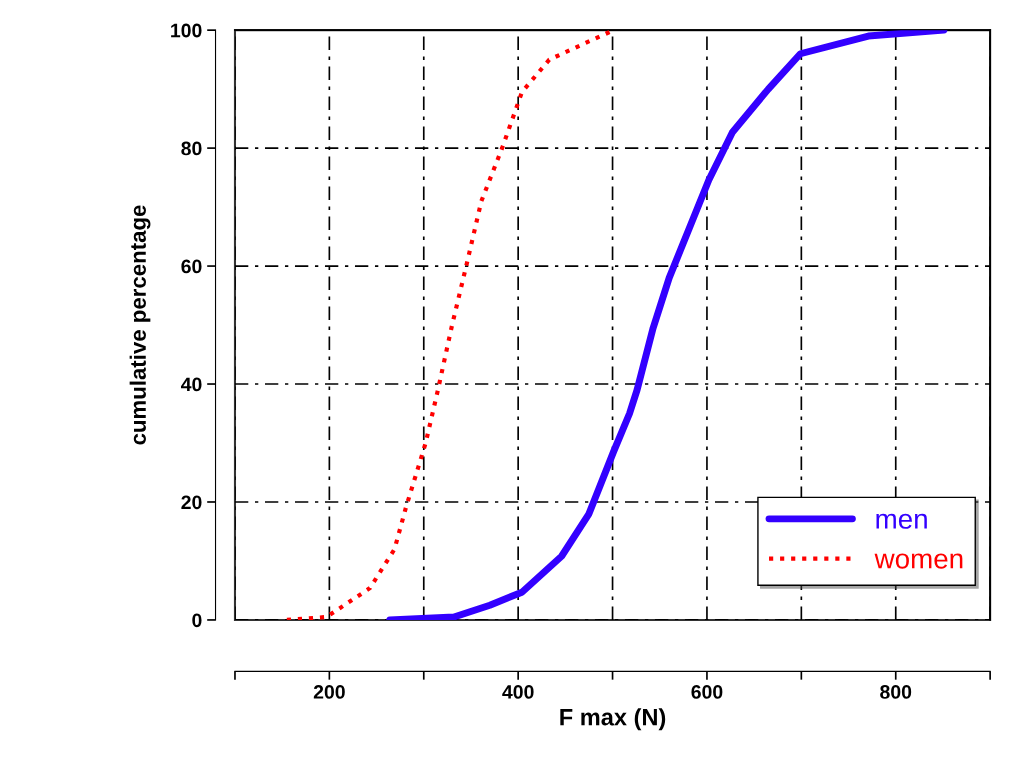  Describe the element at coordinates (197, 620) in the screenshot. I see `y-tick-label: 0` at that location.